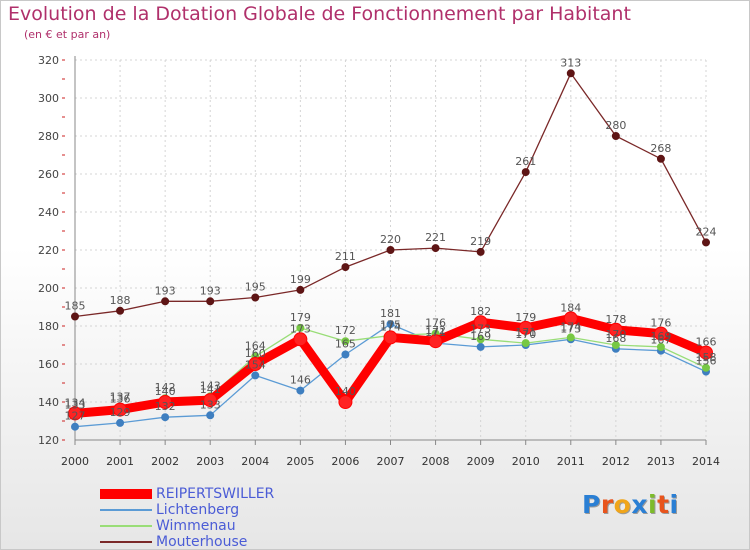 This screenshot has height=550, width=750. What do you see at coordinates (126, 494) in the screenshot?
I see `legend-swatch-reipertswiller` at bounding box center [126, 494].